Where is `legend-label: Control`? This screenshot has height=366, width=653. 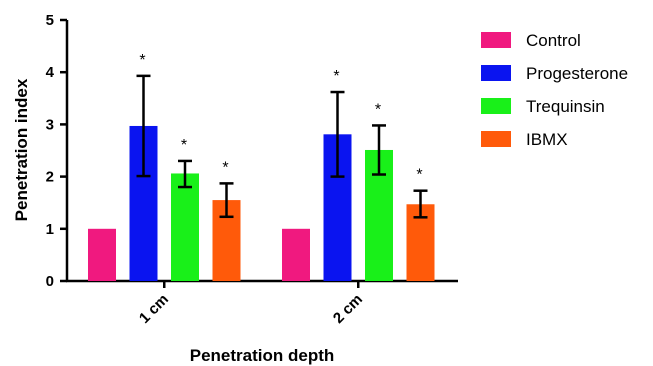 legend-label: Control is located at coordinates (553, 40).